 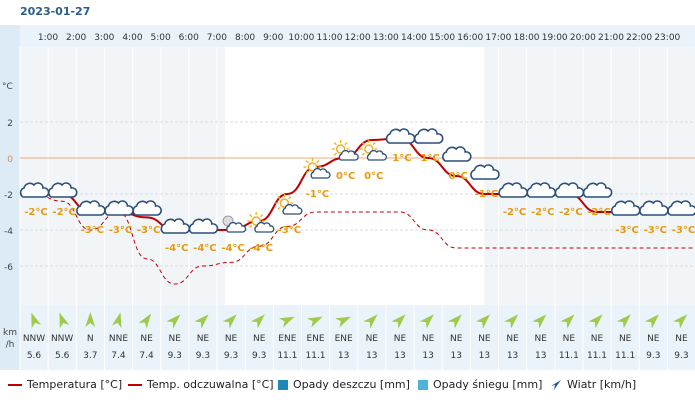 What do you see at coordinates (527, 38) in the screenshot?
I see `x-tick-label: 18:00` at bounding box center [527, 38].